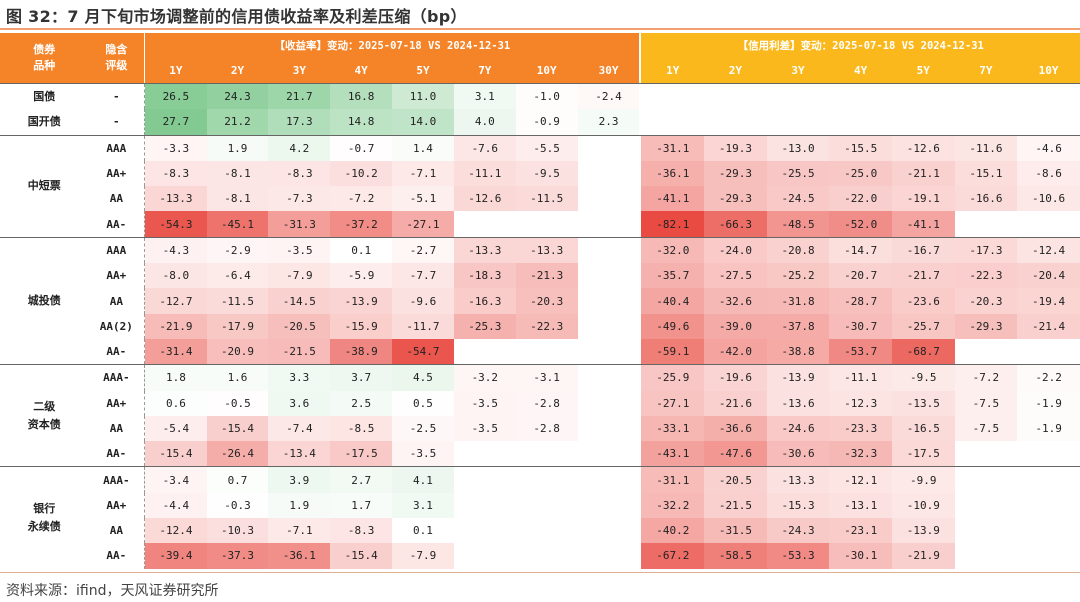  Describe the element at coordinates (986, 276) in the screenshot. I see `credit-spread-cell: -22.3` at that location.